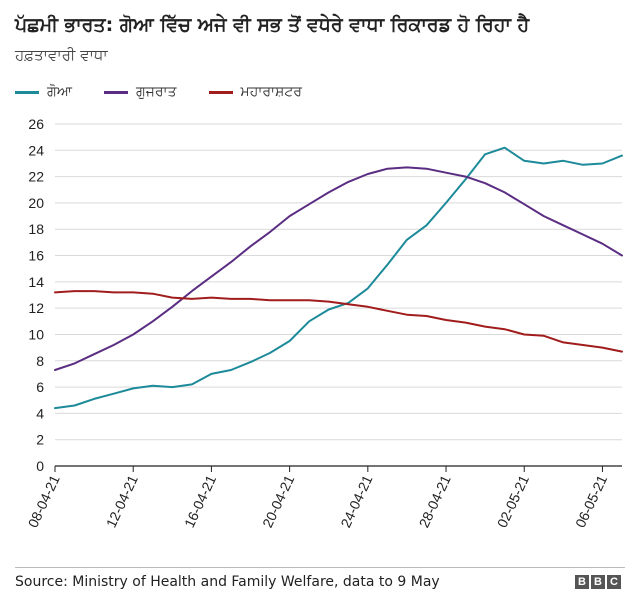  What do you see at coordinates (36, 308) in the screenshot?
I see `y-tick-label: 12` at bounding box center [36, 308].